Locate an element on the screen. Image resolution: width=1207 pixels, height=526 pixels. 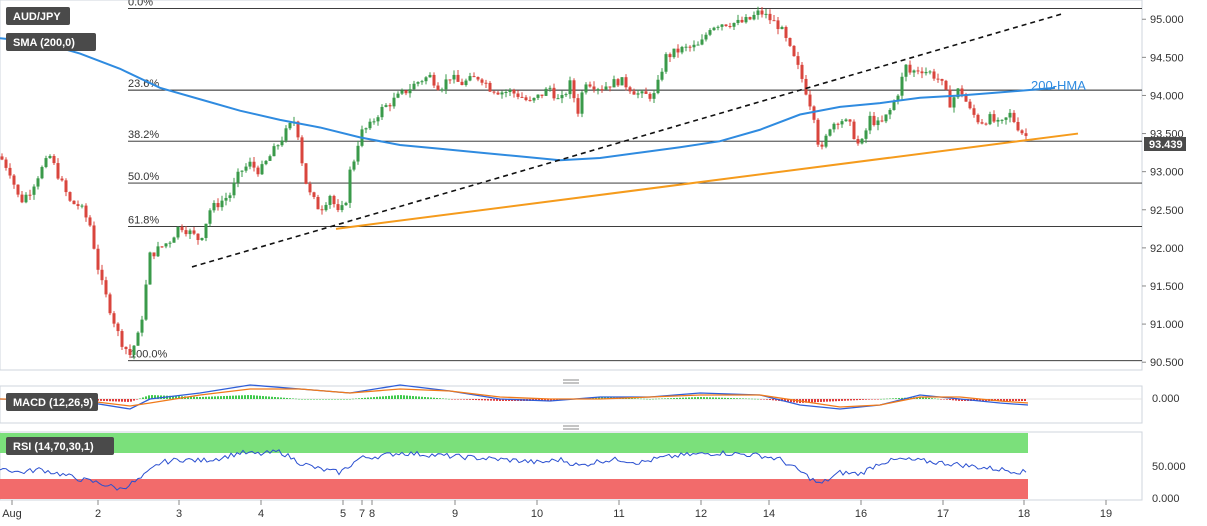
y-tick-label: 91.500 is located at coordinates (1167, 287).